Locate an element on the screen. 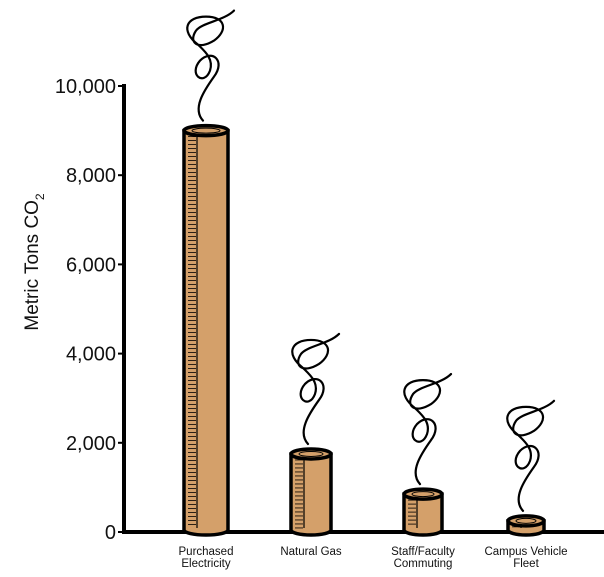  x-tick-label: Purchased Electricity is located at coordinates (206, 558).